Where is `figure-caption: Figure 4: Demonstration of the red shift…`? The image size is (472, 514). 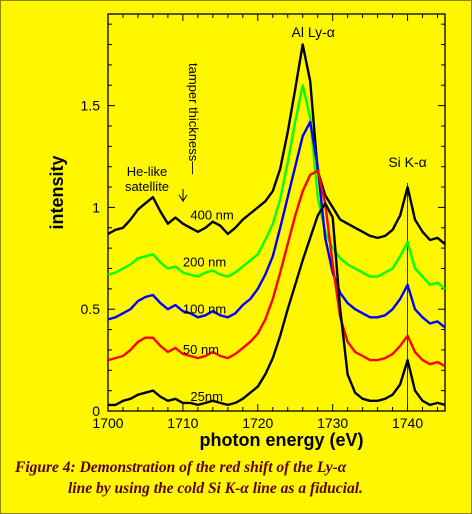
figure-caption: Figure 4: Demonstration of the red shift… is located at coordinates (241, 478).